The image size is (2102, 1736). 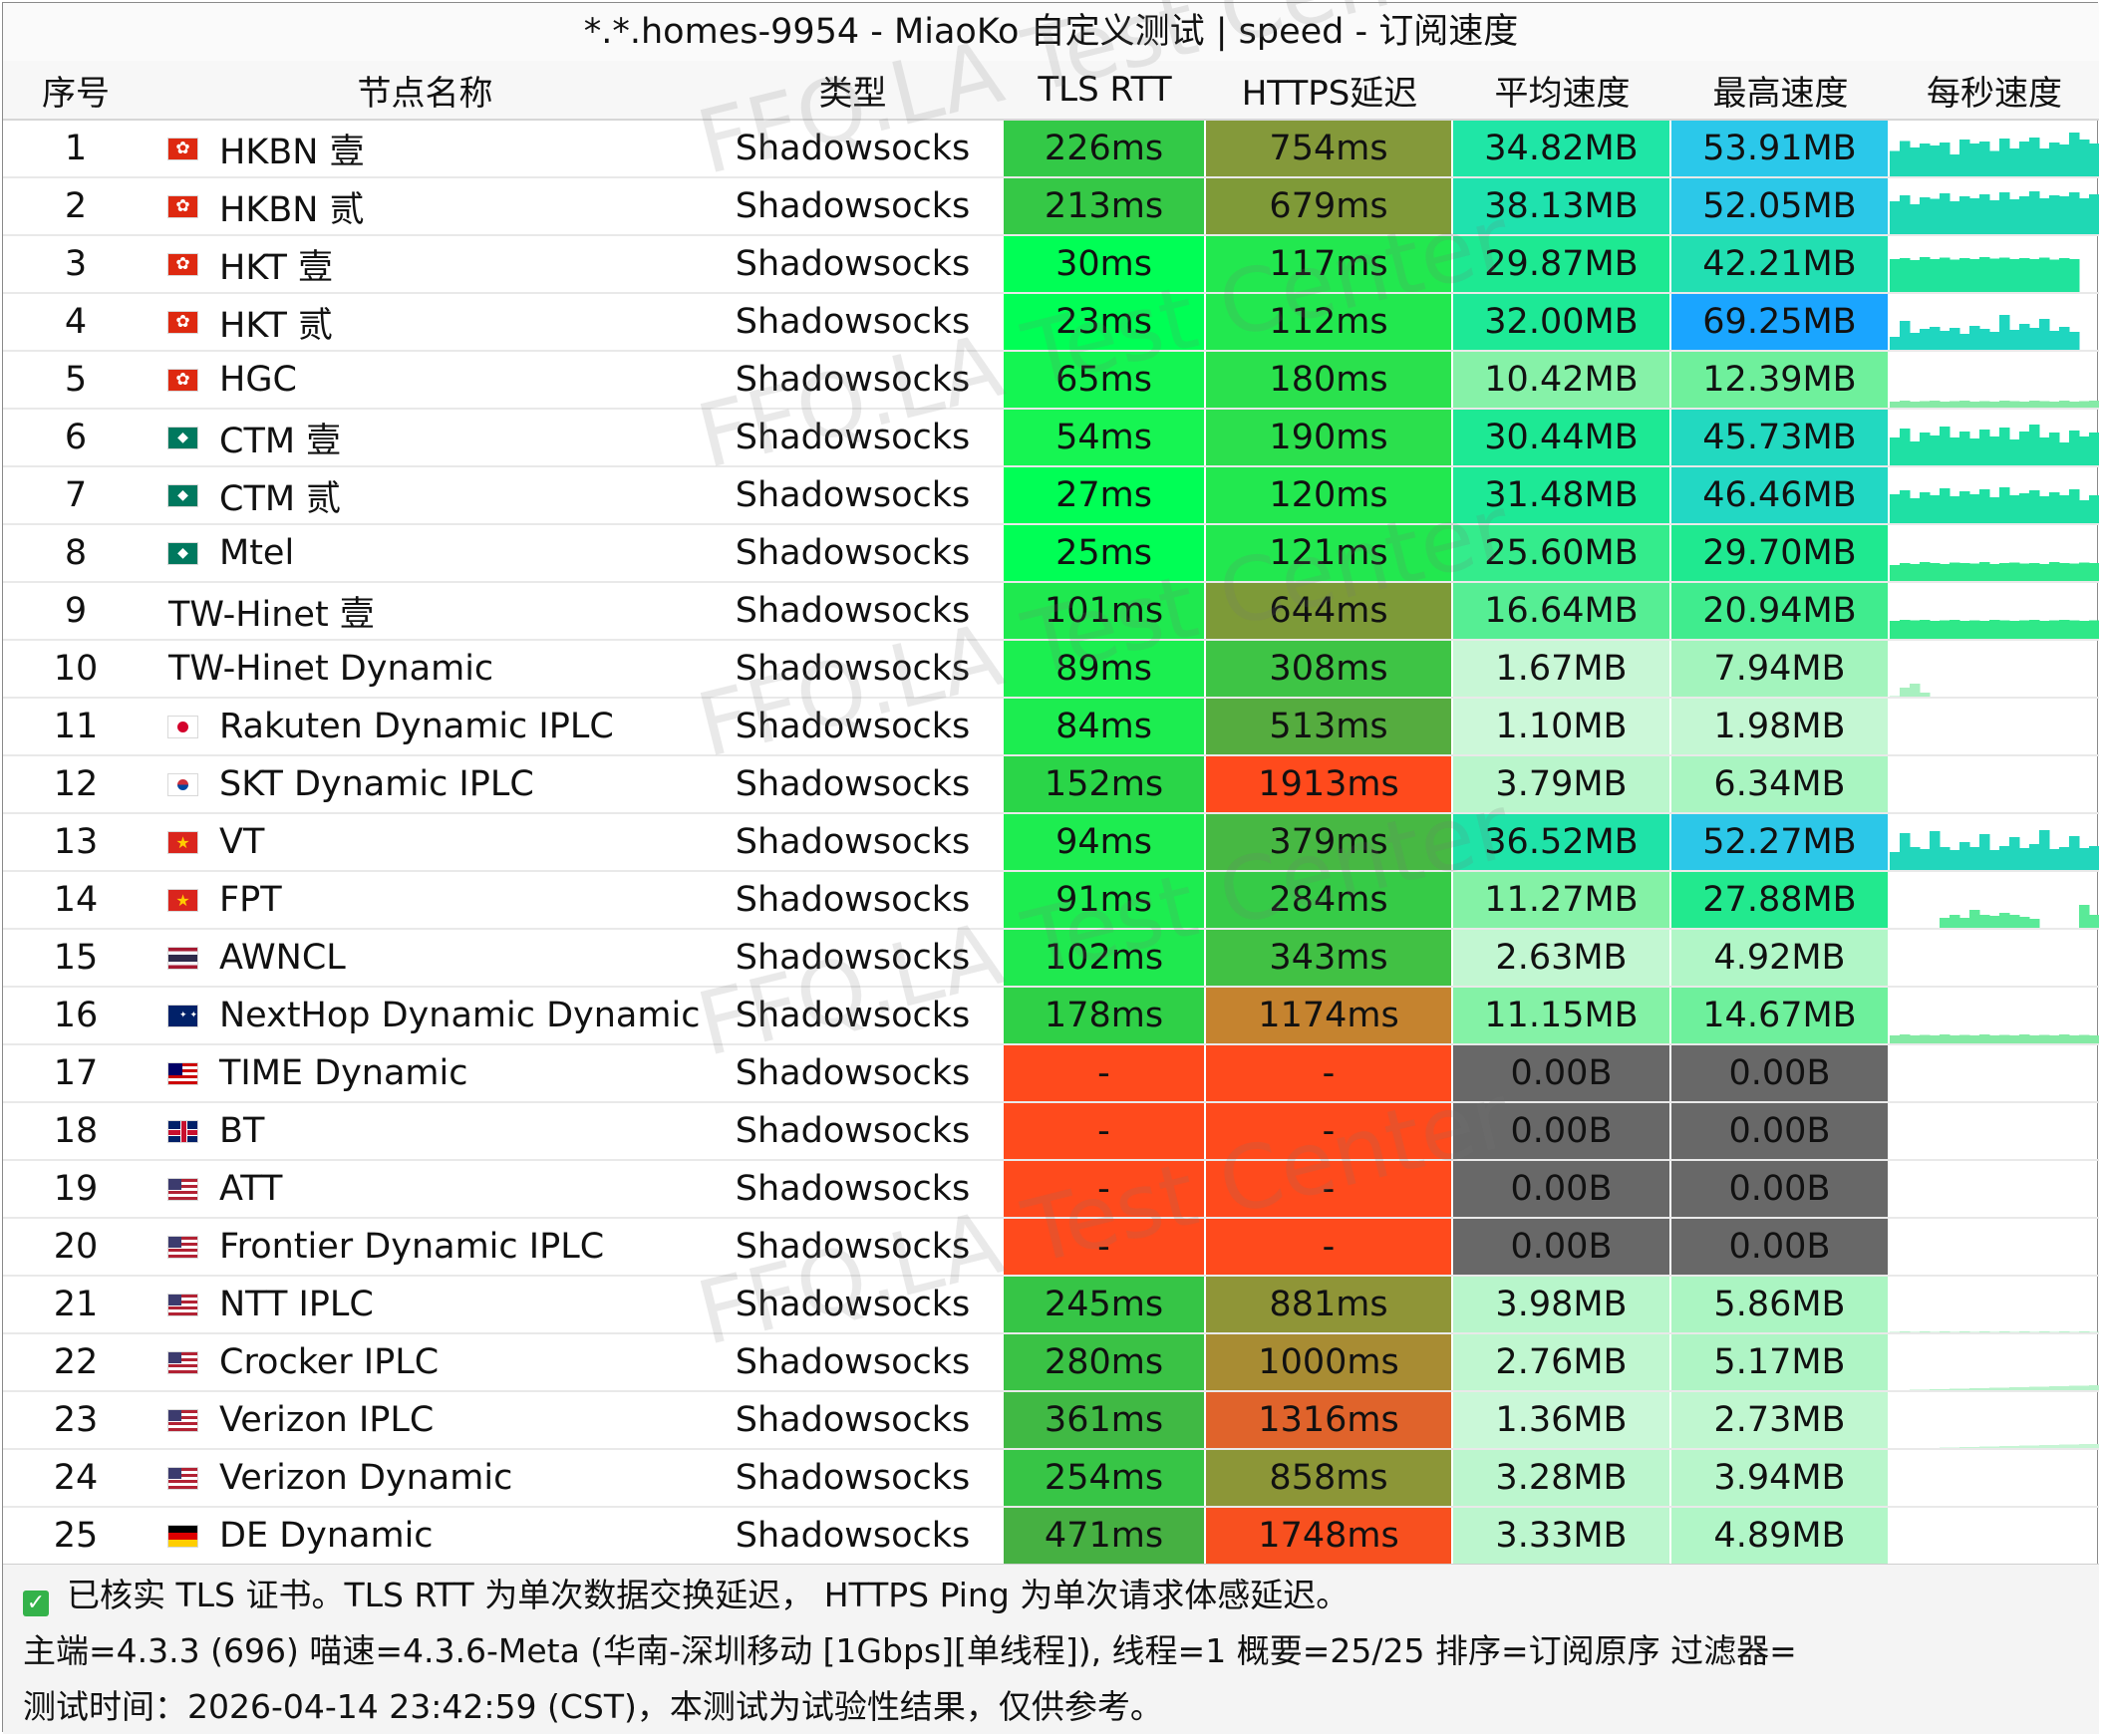 I want to click on node-name: NTT IPLC, so click(x=296, y=1304).